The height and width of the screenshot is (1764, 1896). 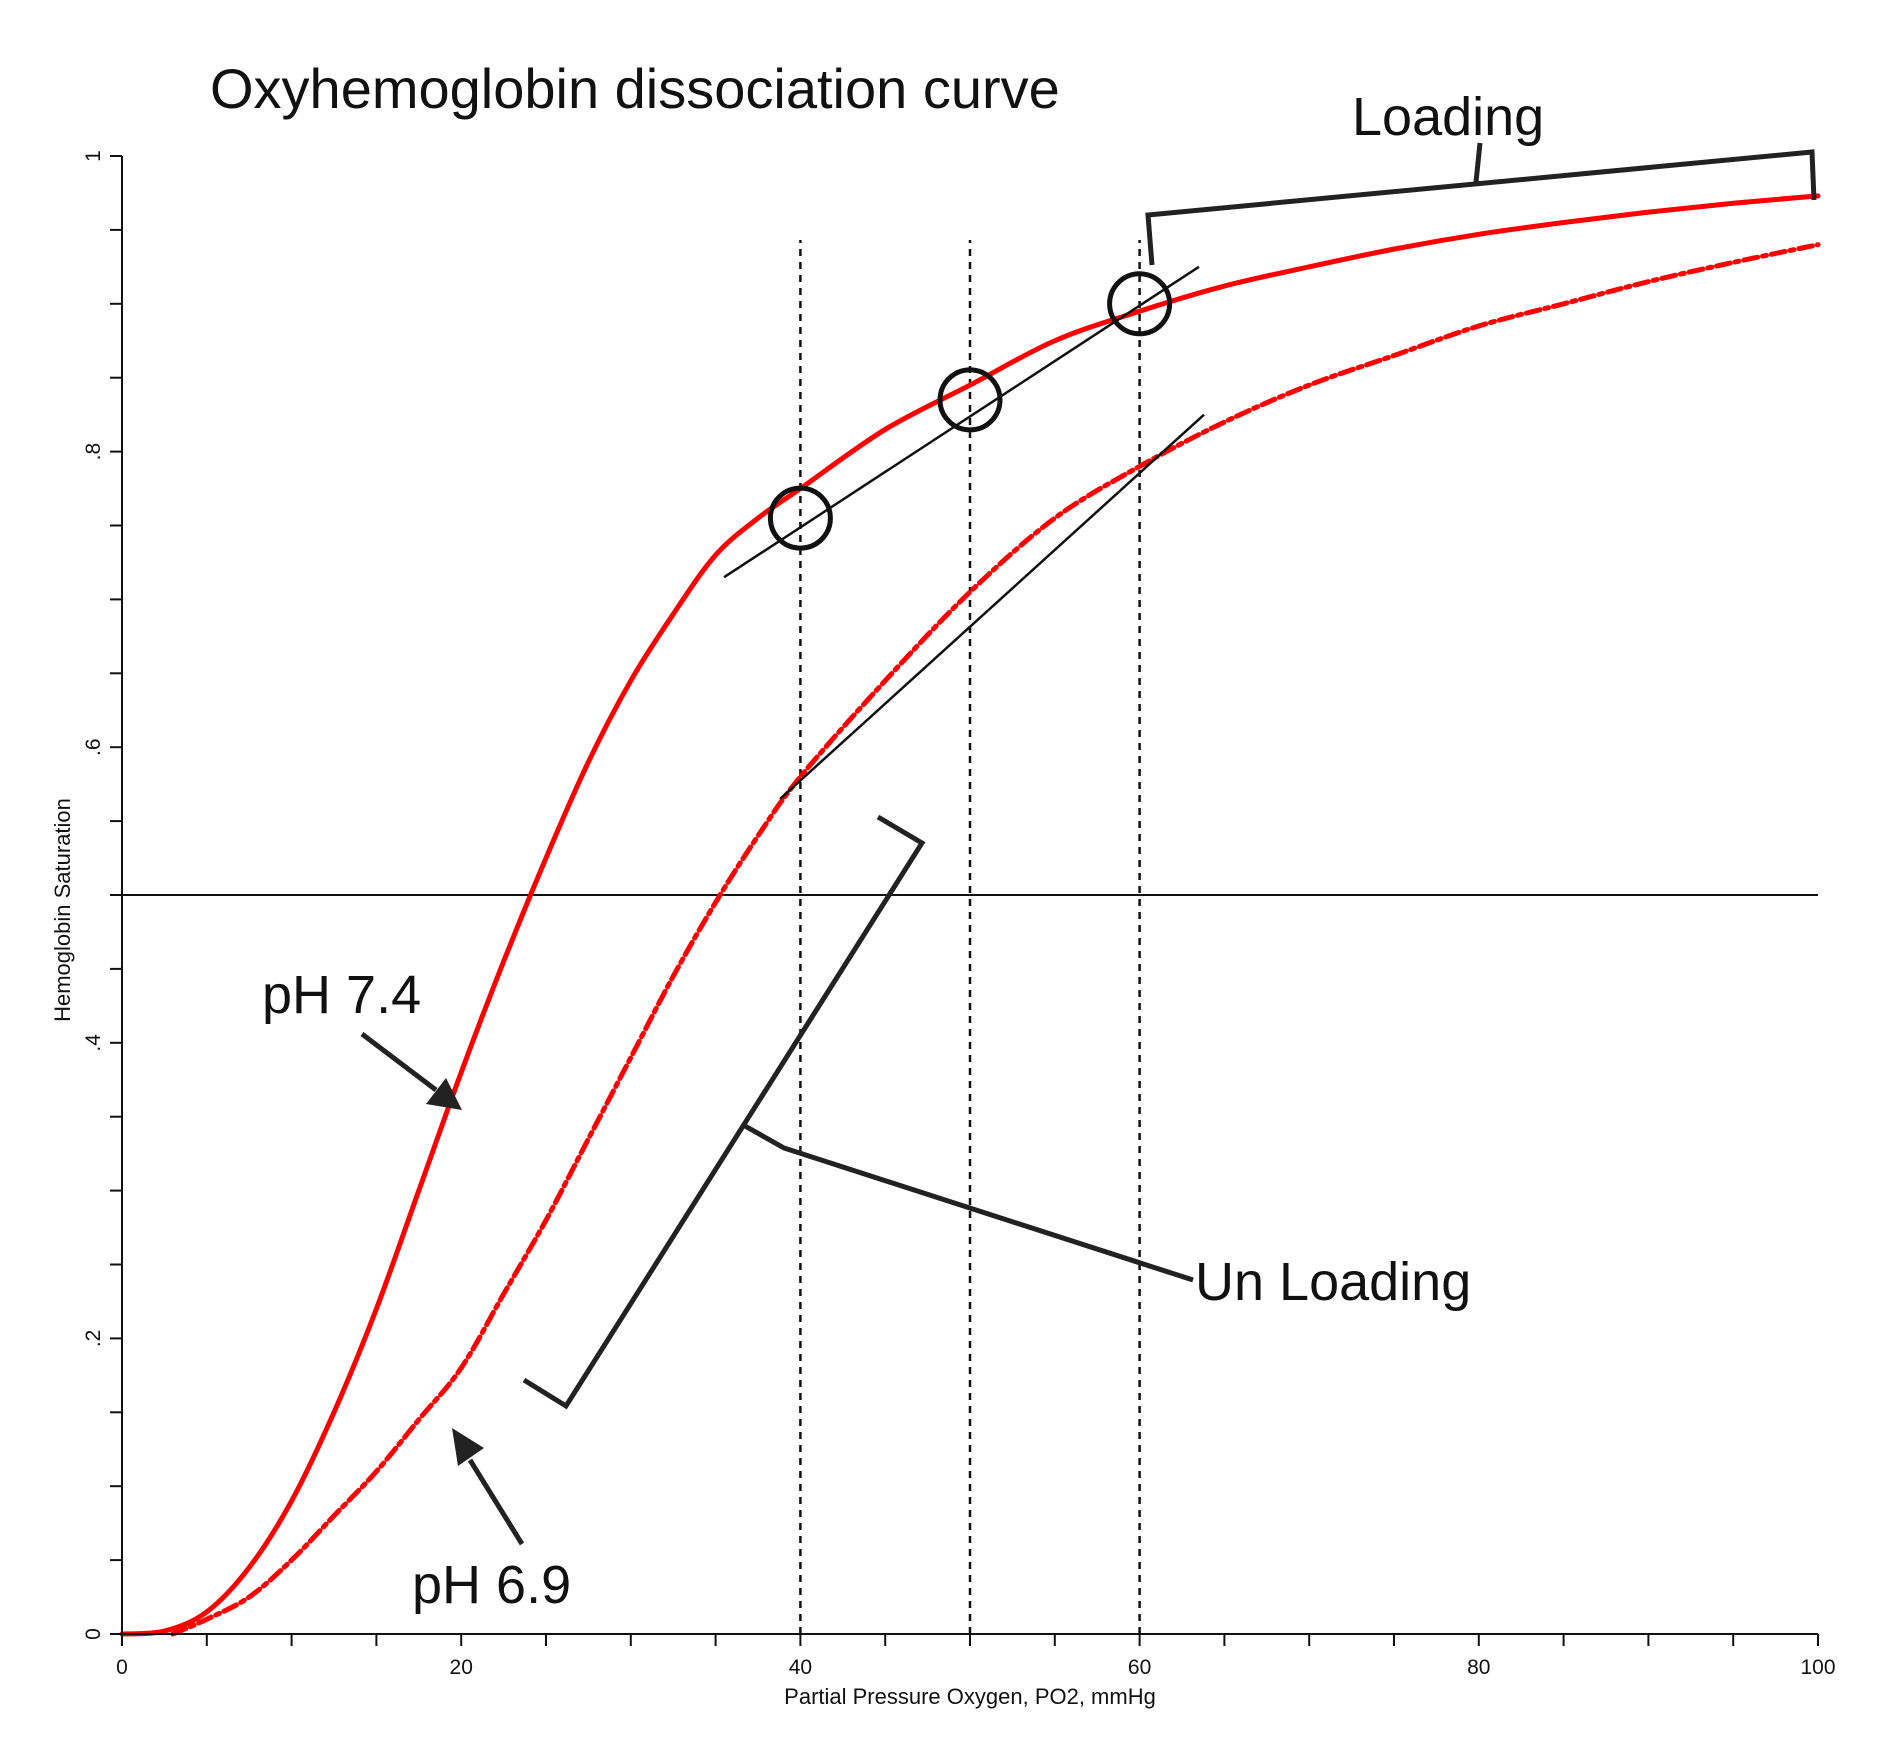 I want to click on y-tick-label: .8, so click(x=93, y=452).